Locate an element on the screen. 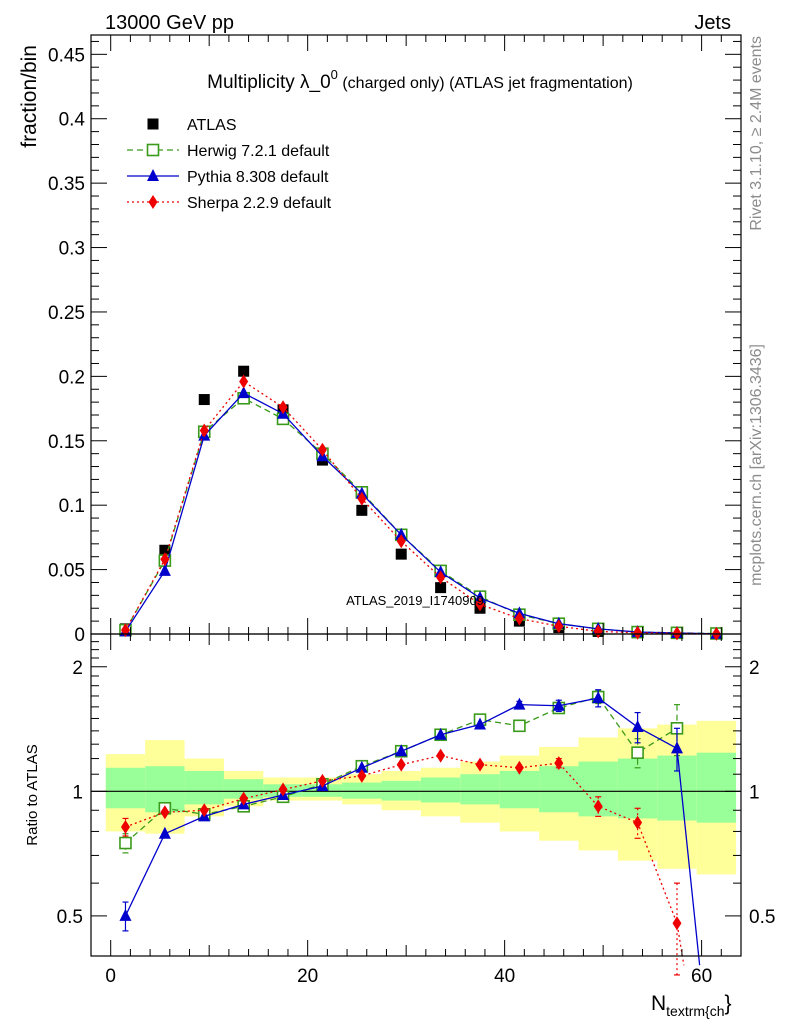 This screenshot has width=786, height=1024. x-tick-label: 60 is located at coordinates (701, 976).